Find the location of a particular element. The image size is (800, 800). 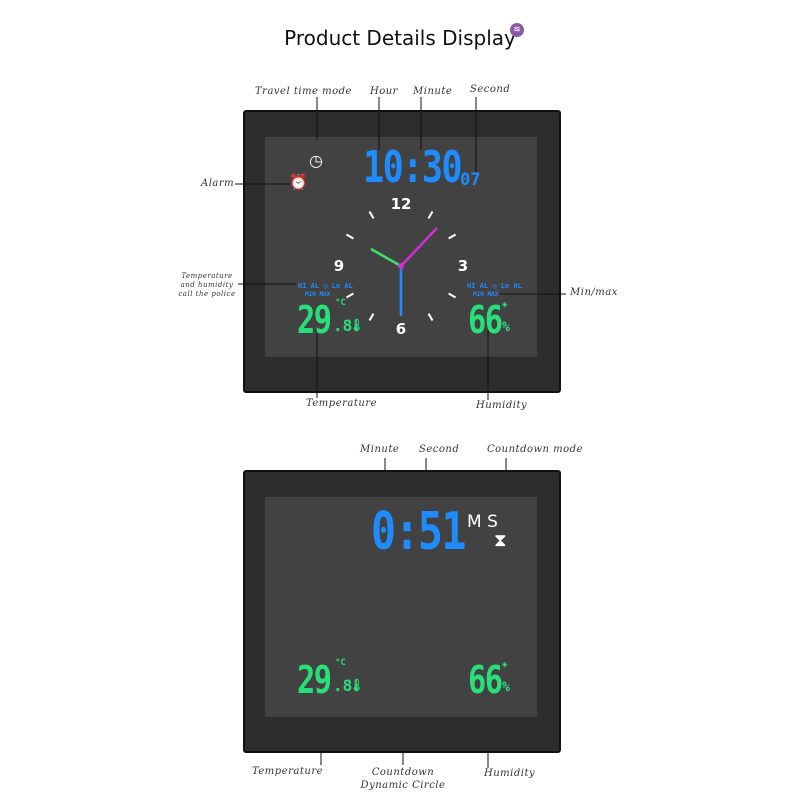

temperature-value: 29 is located at coordinates (314, 320).